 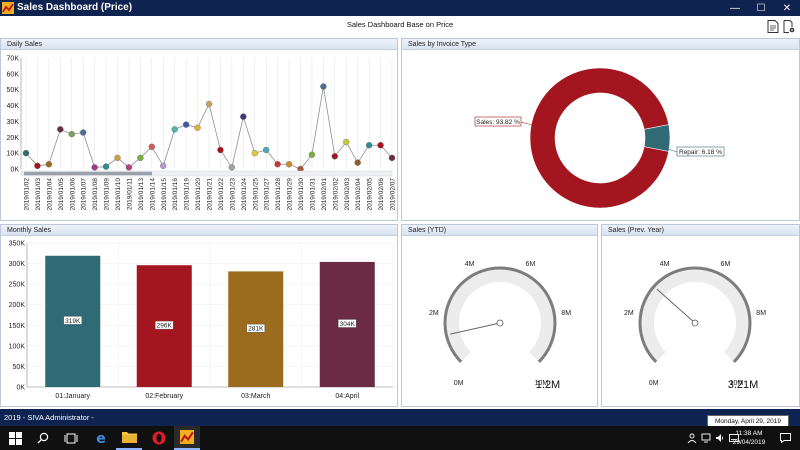 I want to click on x-tick-label: 2019/01/19, so click(x=187, y=194).